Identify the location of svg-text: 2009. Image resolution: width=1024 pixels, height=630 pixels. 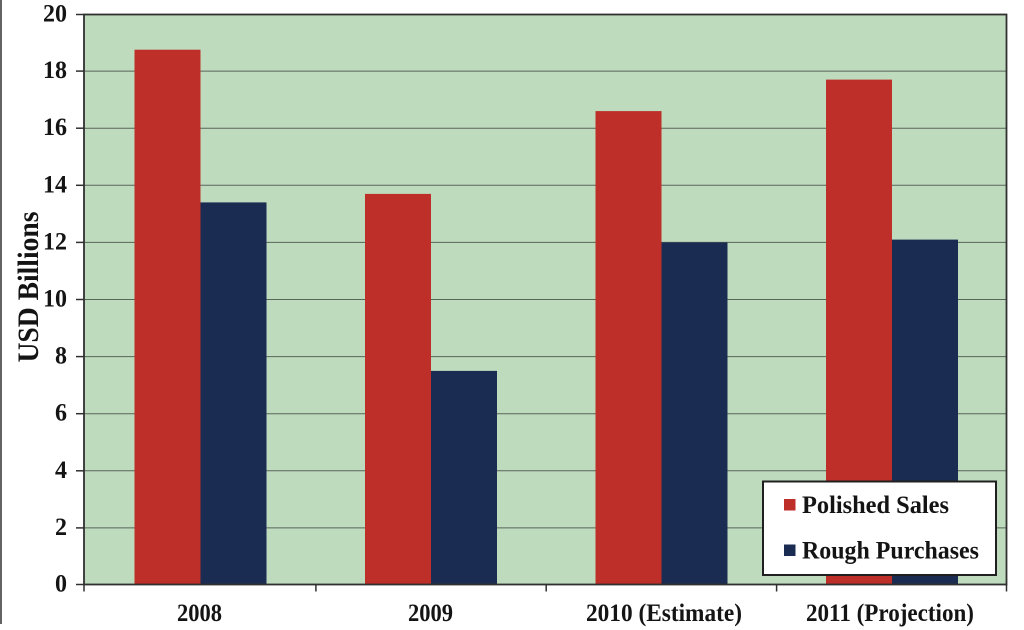
(430, 613).